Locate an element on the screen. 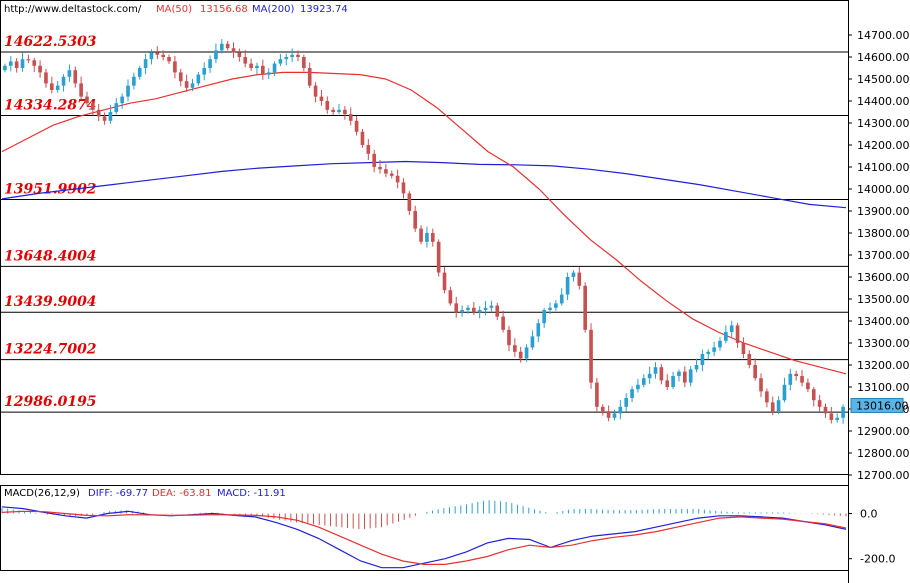 This screenshot has height=583, width=910. macd-dea-line is located at coordinates (424, 538).